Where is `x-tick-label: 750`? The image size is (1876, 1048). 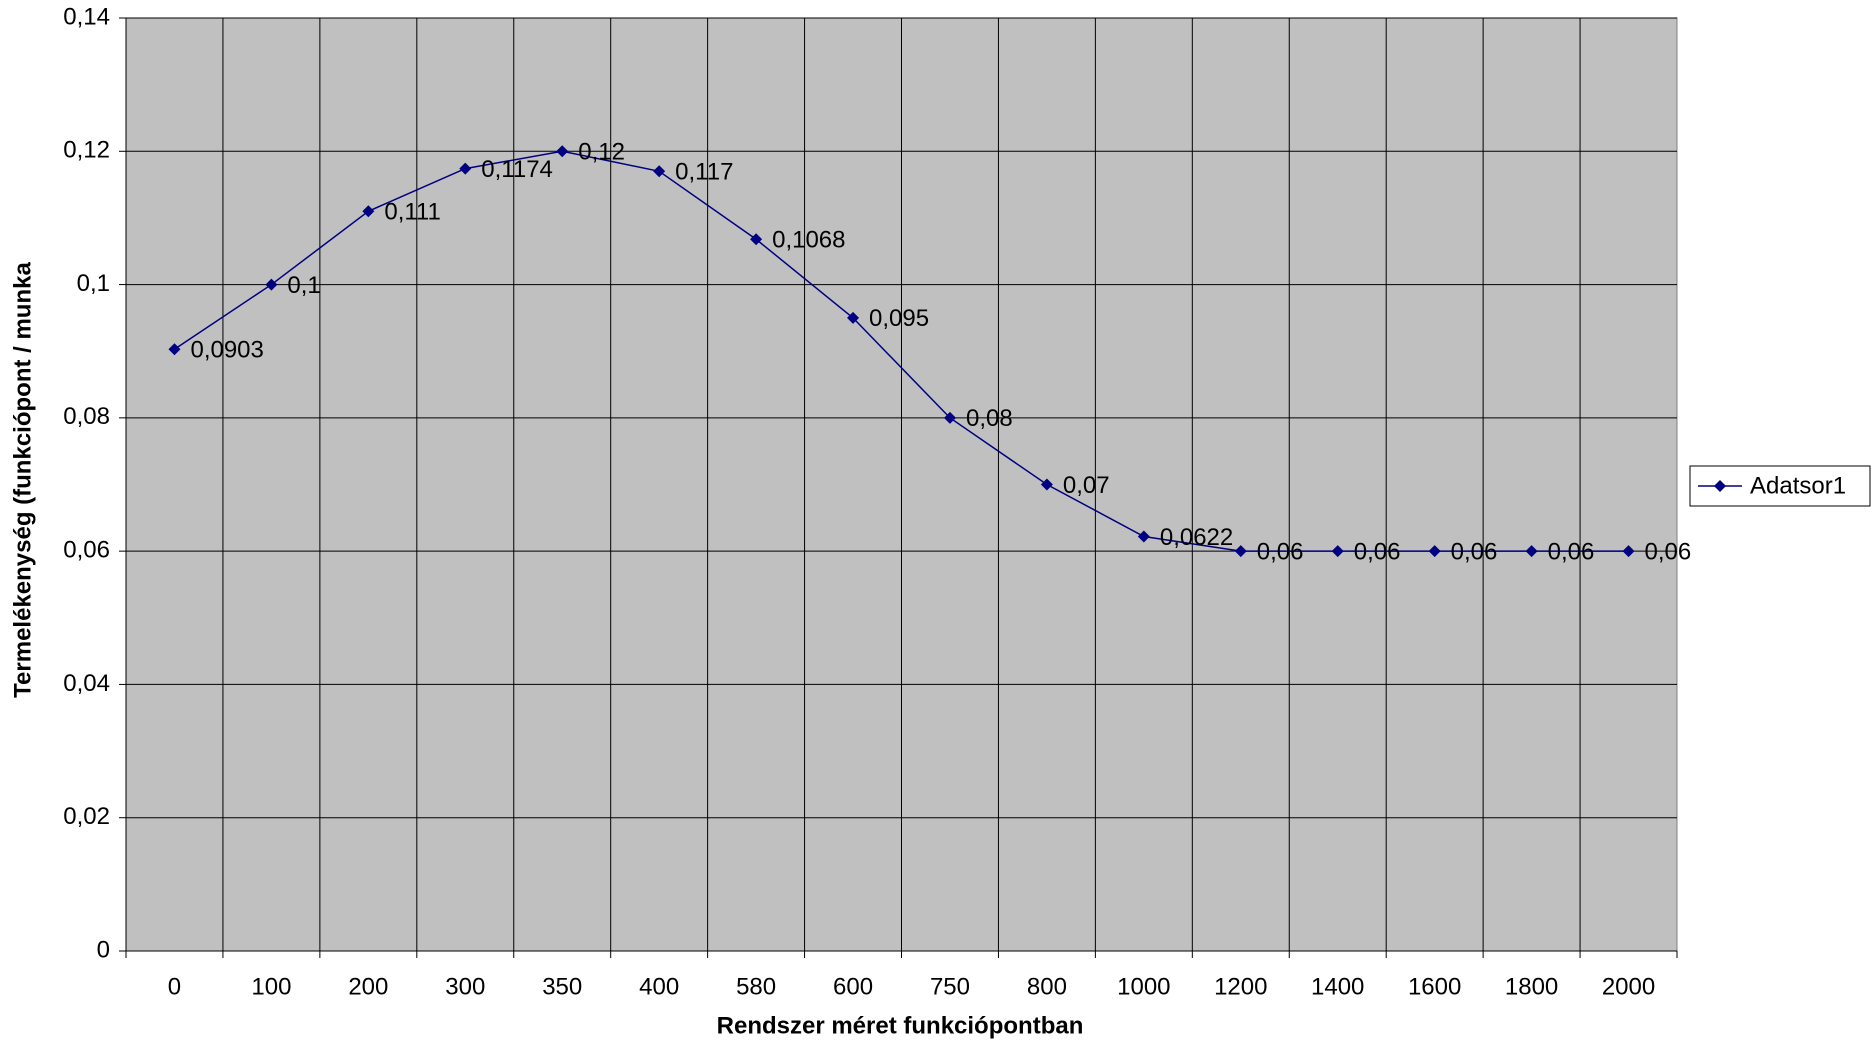
x-tick-label: 750 is located at coordinates (950, 986).